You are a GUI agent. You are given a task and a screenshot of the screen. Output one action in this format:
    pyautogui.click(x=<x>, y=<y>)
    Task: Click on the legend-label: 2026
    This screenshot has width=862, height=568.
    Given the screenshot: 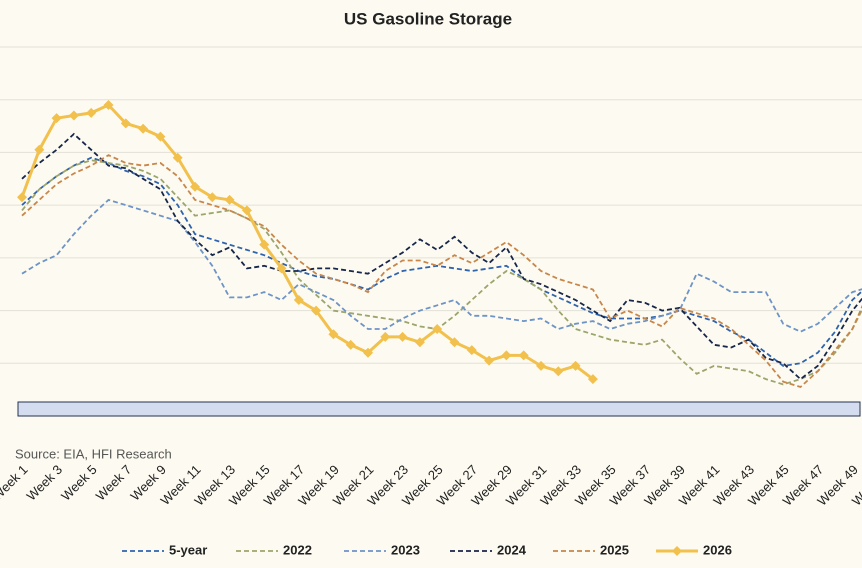 What is the action you would take?
    pyautogui.click(x=717, y=549)
    